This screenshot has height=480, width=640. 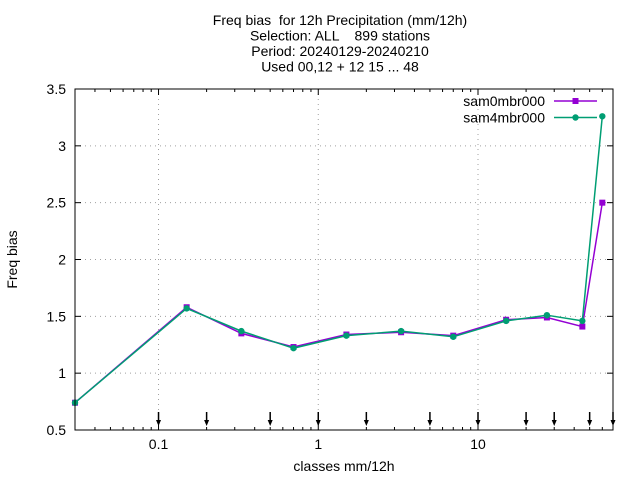 What do you see at coordinates (62, 260) in the screenshot?
I see `y-tick-label: 2` at bounding box center [62, 260].